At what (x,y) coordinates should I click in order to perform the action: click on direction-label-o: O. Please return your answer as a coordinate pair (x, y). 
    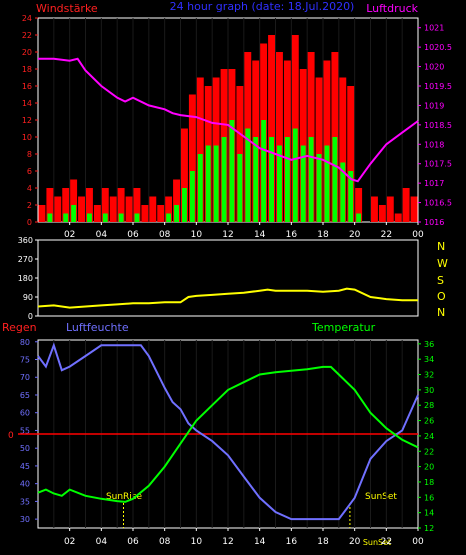
    Looking at the image, I should click on (441, 296).